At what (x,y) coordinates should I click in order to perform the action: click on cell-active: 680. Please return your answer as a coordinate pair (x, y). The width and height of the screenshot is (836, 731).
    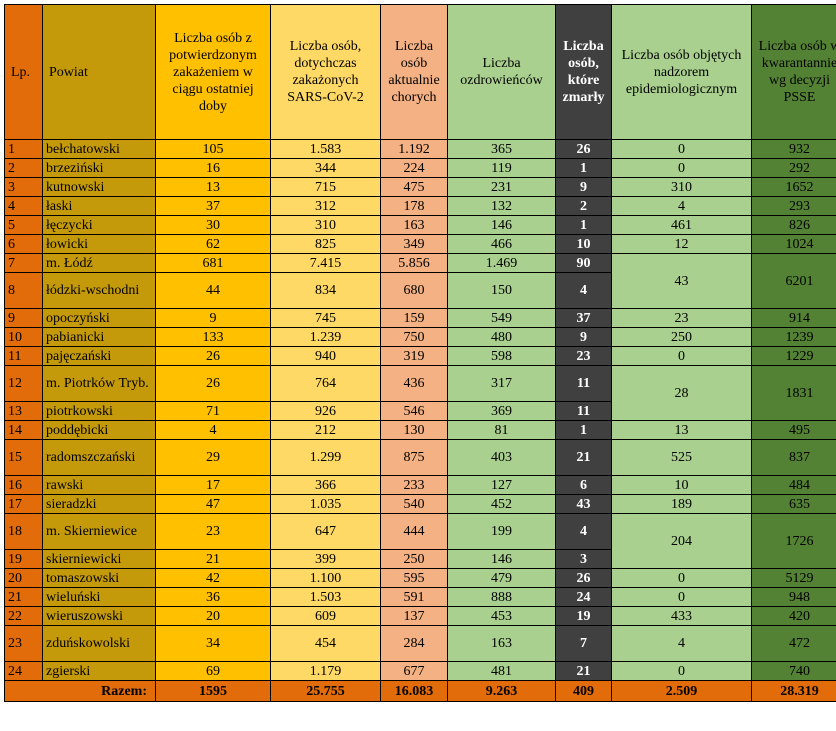
    Looking at the image, I should click on (414, 290).